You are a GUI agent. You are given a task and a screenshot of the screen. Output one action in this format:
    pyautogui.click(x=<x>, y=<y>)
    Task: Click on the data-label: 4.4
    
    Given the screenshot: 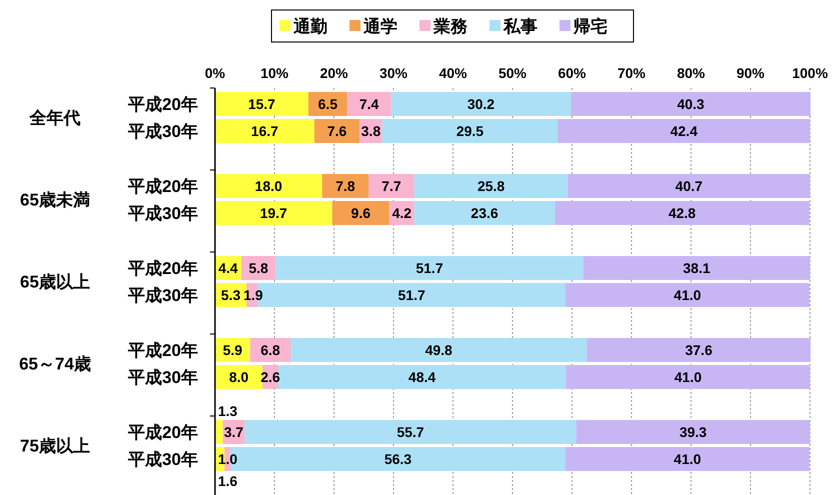 What is the action you would take?
    pyautogui.click(x=228, y=268)
    